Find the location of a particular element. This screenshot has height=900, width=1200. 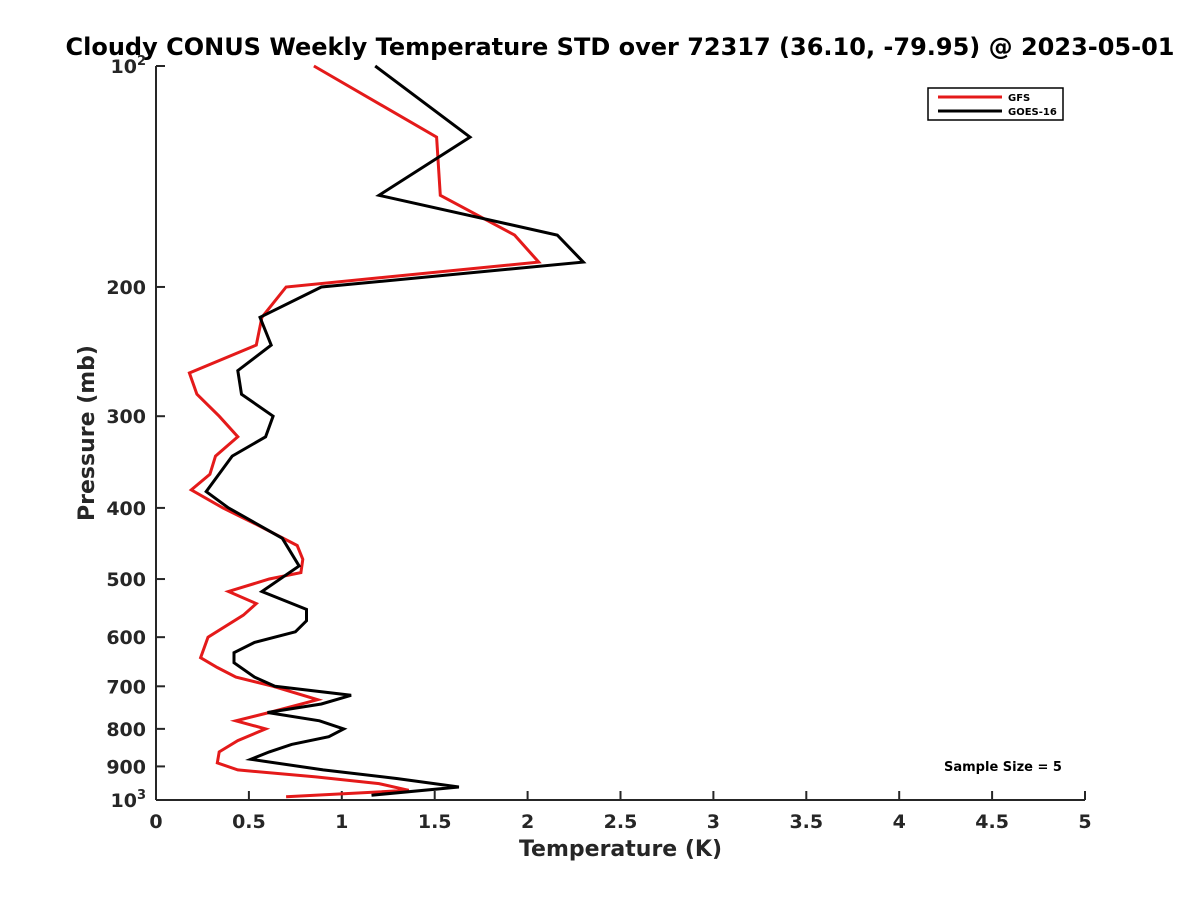

x-tick-label: 5 is located at coordinates (1084, 822).